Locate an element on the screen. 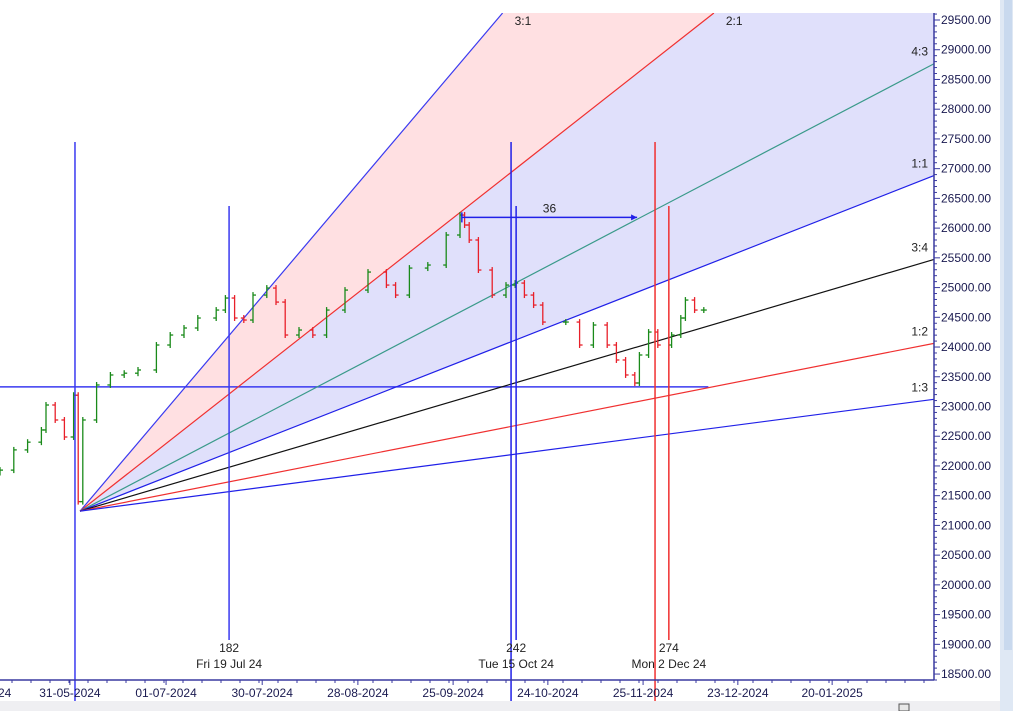 Image resolution: width=1013 pixels, height=711 pixels. y-tick-label: 19500.00 is located at coordinates (966, 615).